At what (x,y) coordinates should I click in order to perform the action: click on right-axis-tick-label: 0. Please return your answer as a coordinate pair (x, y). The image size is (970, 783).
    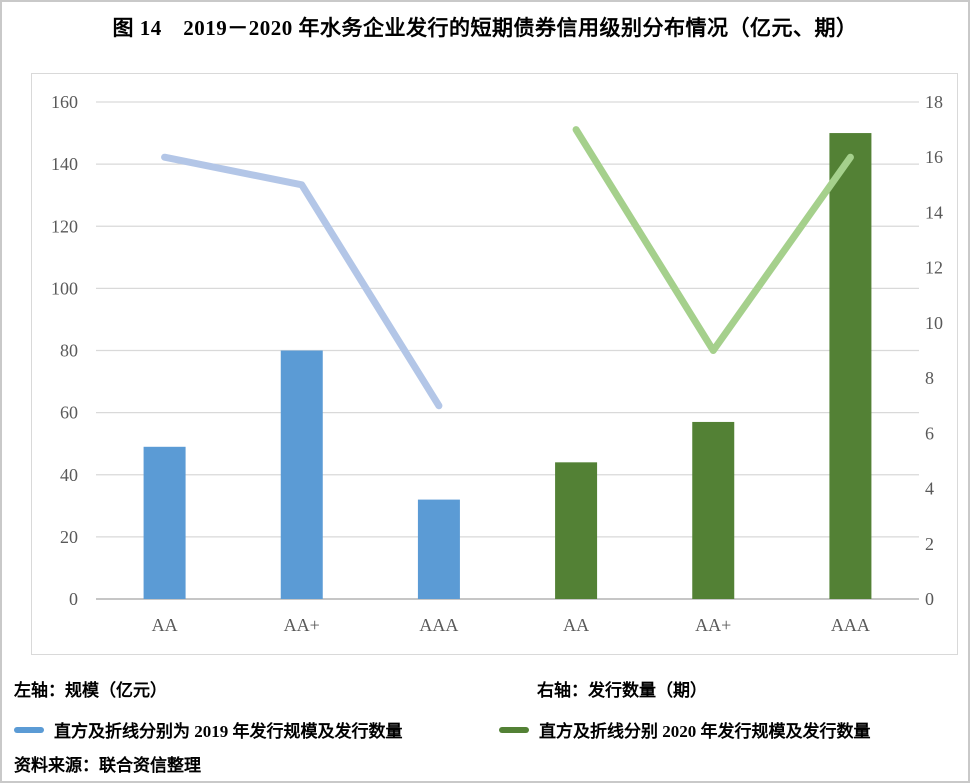
    Looking at the image, I should click on (929, 599).